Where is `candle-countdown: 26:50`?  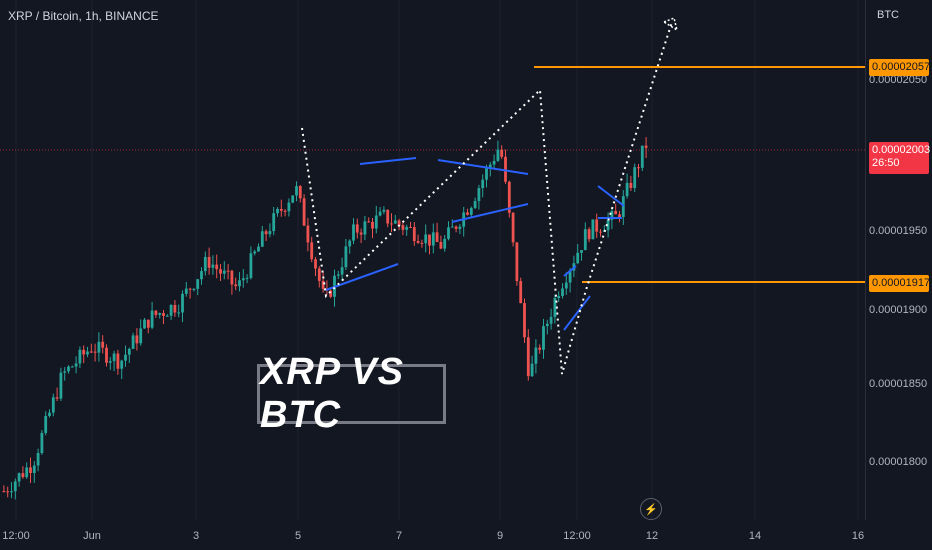
candle-countdown: 26:50 is located at coordinates (886, 163).